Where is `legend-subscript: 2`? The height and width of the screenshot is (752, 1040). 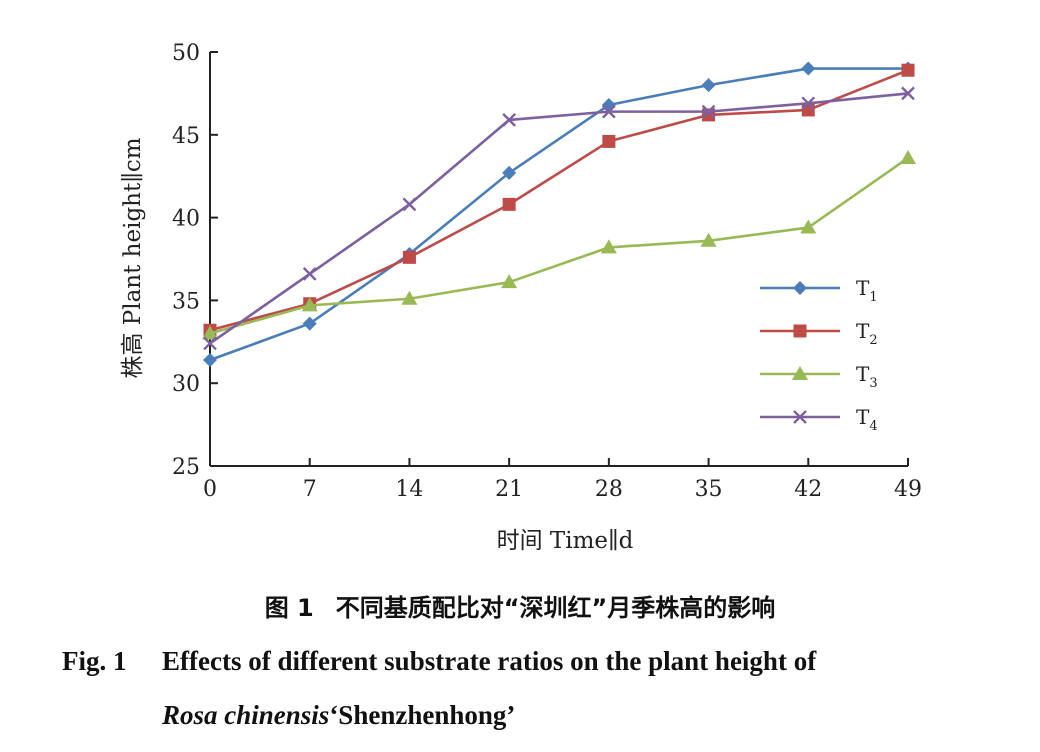
legend-subscript: 2 is located at coordinates (873, 340).